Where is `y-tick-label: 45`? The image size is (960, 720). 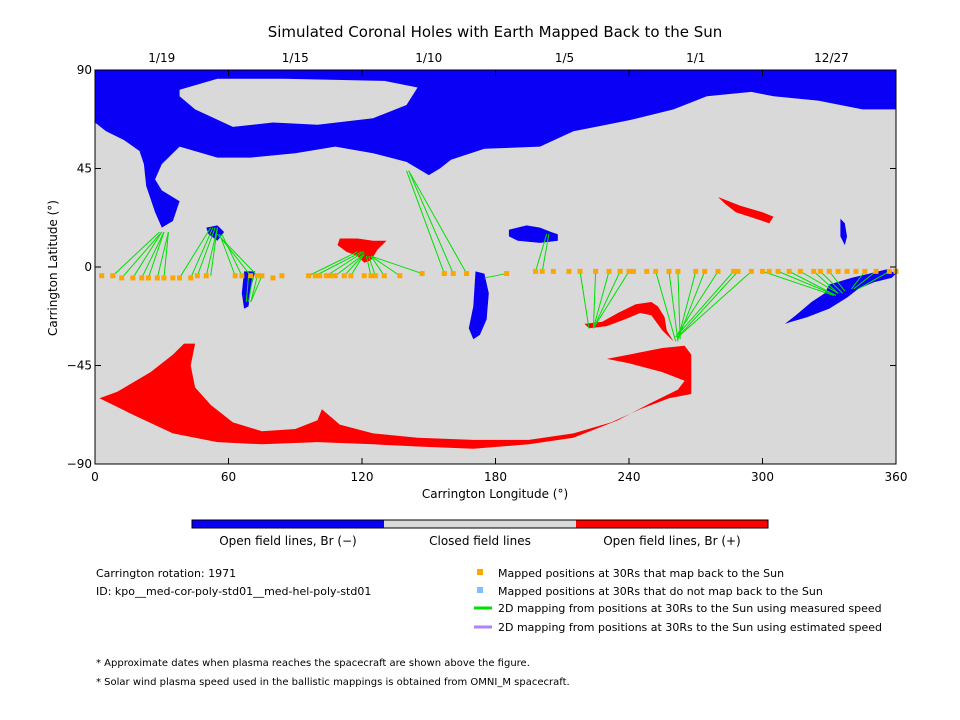
y-tick-label: 45 is located at coordinates (84, 169).